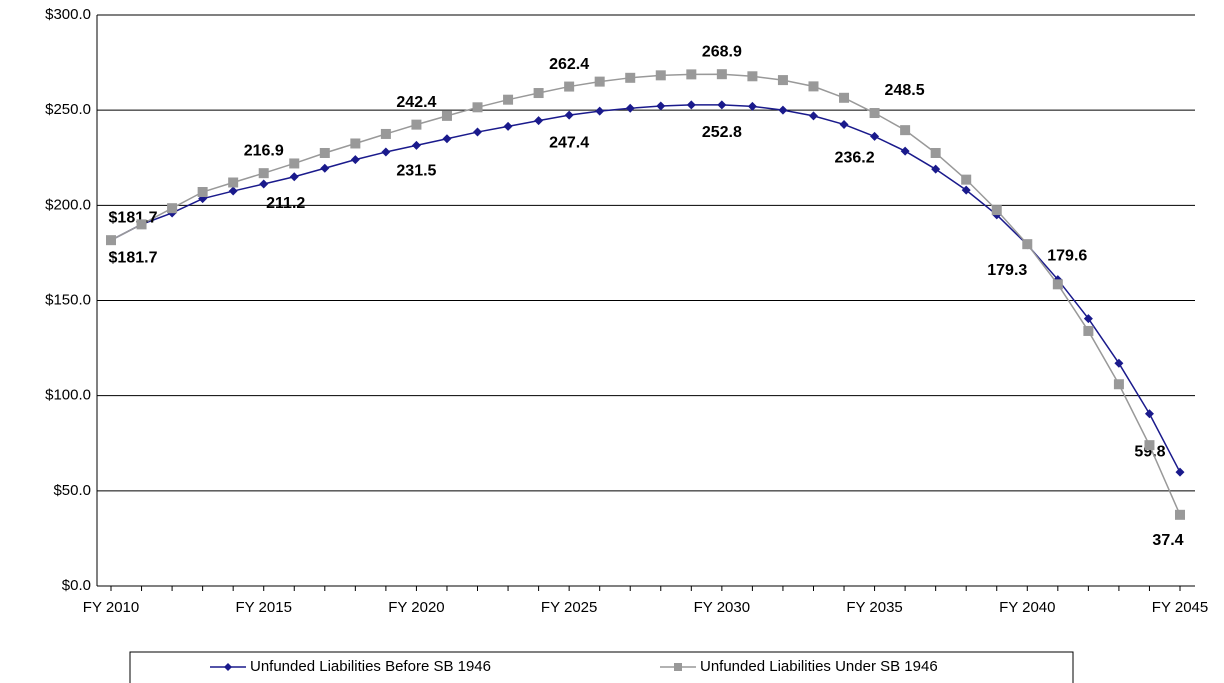 This screenshot has height=683, width=1224. What do you see at coordinates (370, 666) in the screenshot?
I see `legend-label: Unfunded Liabilities Before SB 1946` at bounding box center [370, 666].